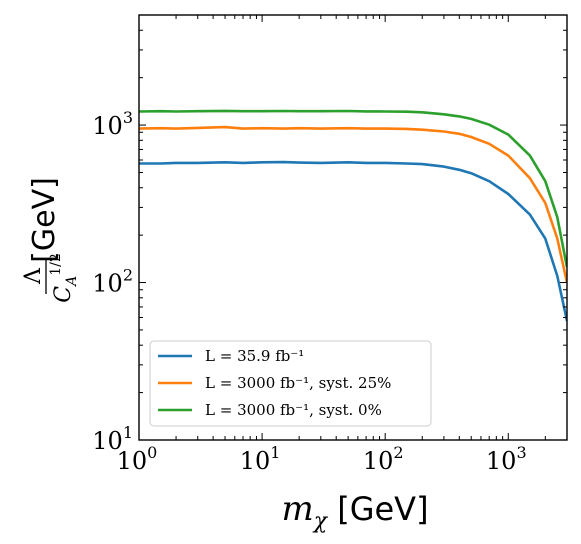 The image size is (581, 544). What do you see at coordinates (293, 410) in the screenshot?
I see `legend-label-3: L = 3000 fb⁻¹, syst. 0%` at bounding box center [293, 410].